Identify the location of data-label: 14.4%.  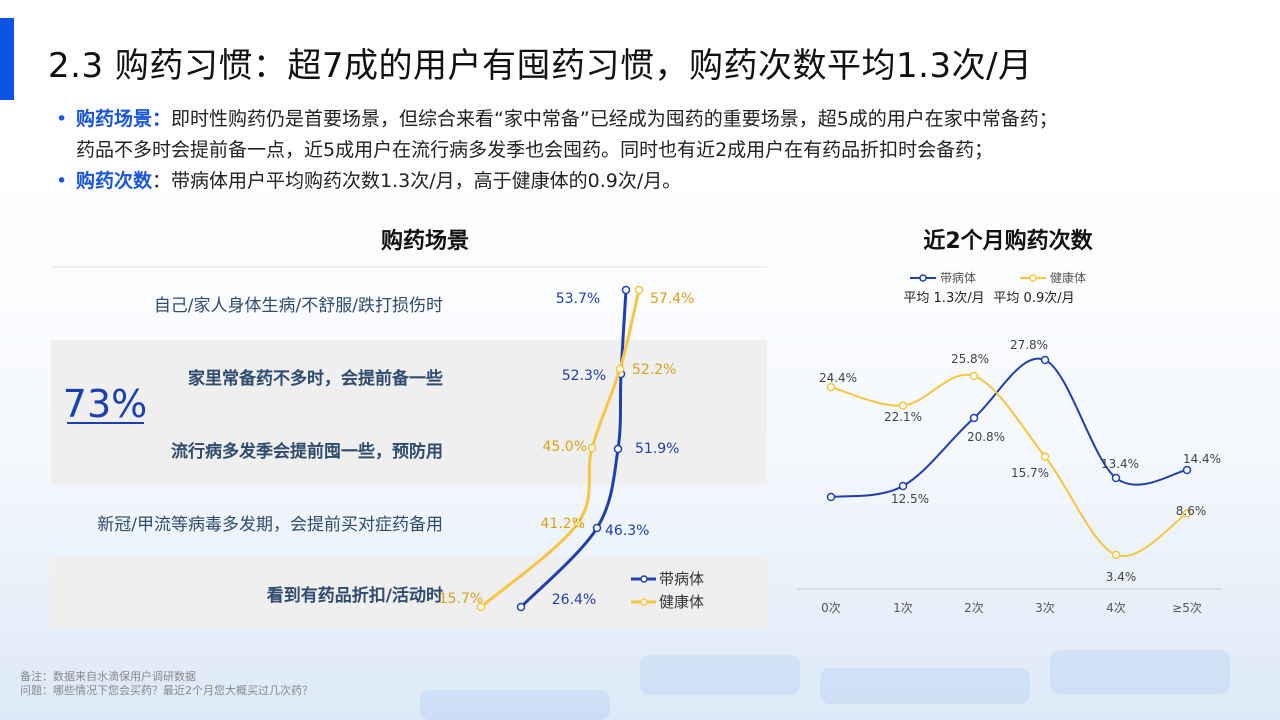
(1202, 459).